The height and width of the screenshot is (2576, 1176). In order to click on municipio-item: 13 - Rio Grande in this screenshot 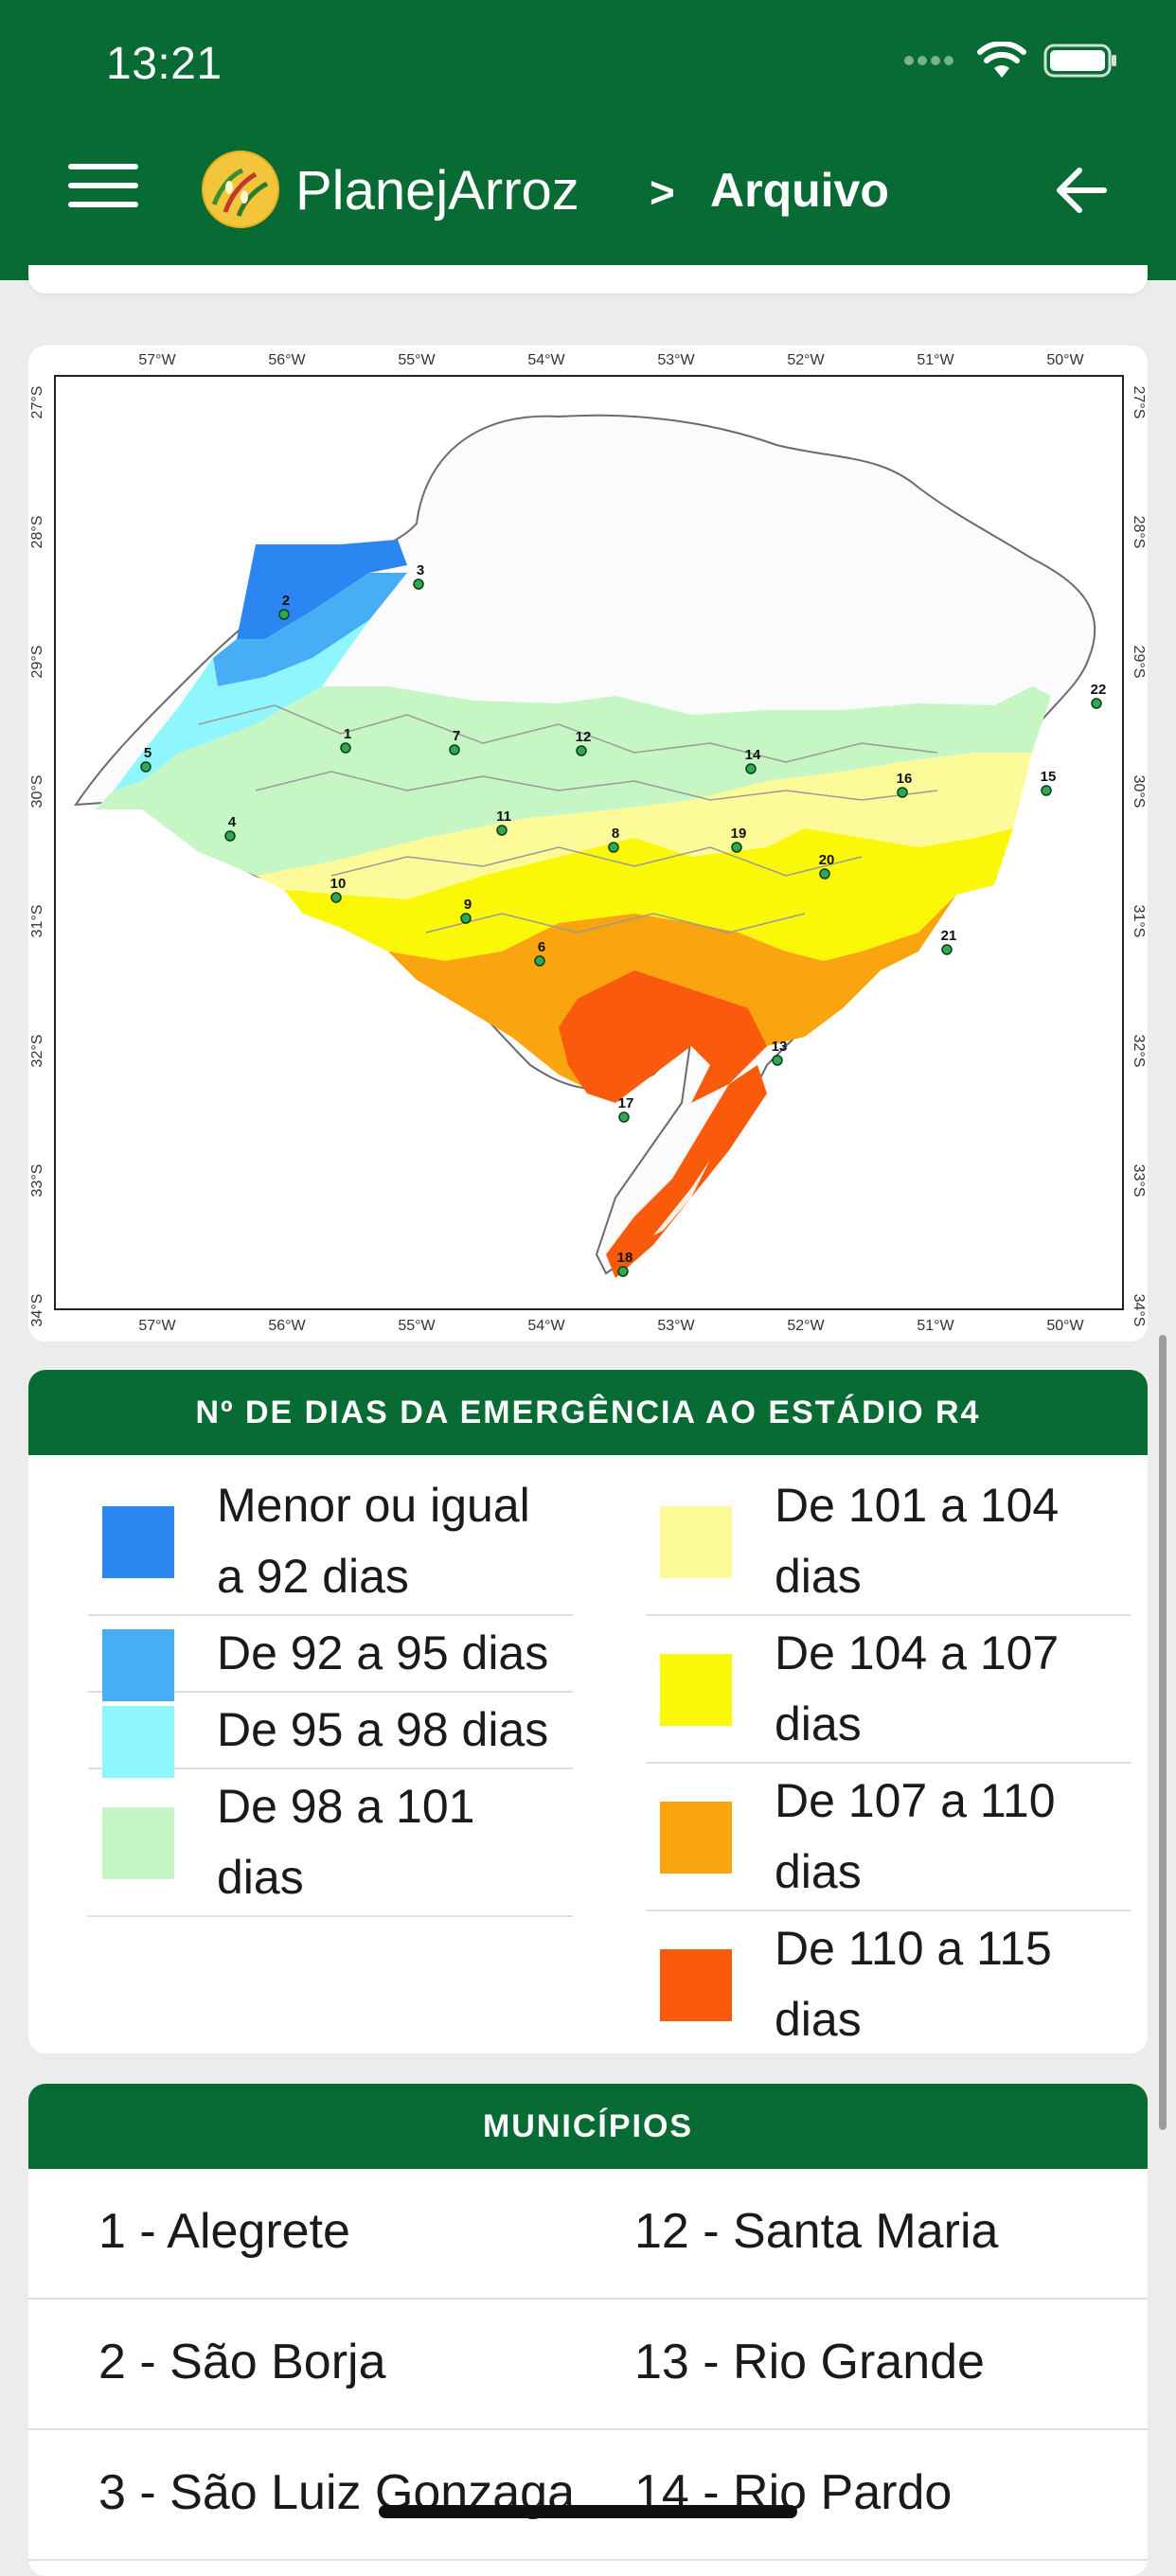, I will do `click(809, 2362)`.